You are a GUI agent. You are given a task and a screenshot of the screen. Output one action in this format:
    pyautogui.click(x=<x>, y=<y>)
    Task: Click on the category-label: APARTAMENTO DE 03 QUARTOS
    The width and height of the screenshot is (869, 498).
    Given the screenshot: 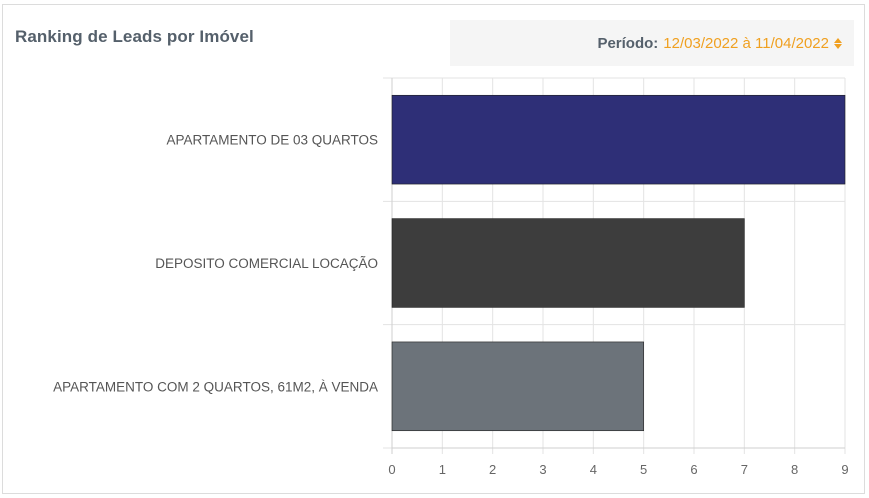 What is the action you would take?
    pyautogui.click(x=272, y=140)
    